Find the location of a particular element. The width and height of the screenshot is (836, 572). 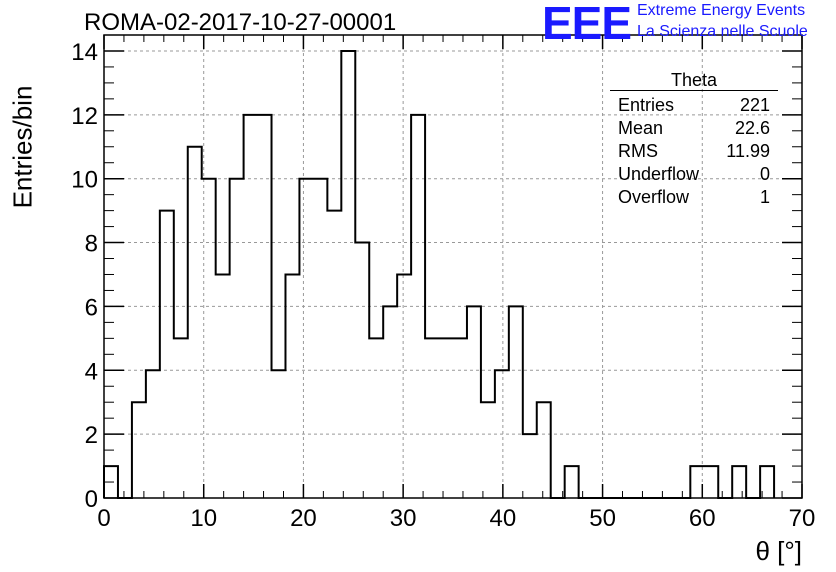

y-tick-label: 2 is located at coordinates (91, 435).